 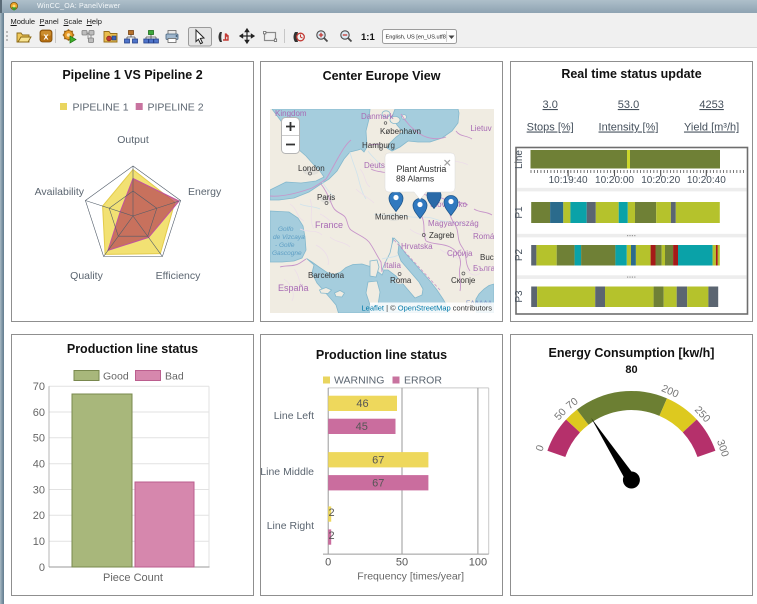 What do you see at coordinates (463, 280) in the screenshot?
I see `svg-text: Скопје` at bounding box center [463, 280].